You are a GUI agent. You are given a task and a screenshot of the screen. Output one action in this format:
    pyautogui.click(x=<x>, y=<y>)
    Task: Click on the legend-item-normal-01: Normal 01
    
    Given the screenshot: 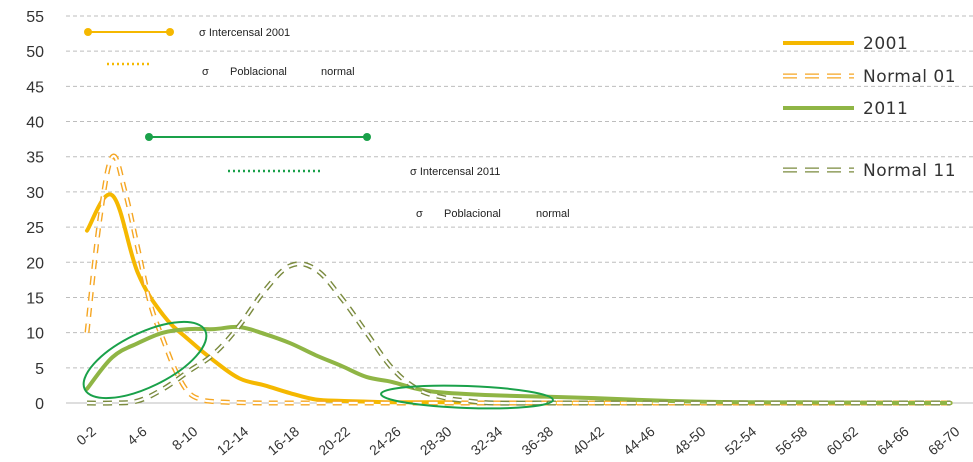 What is the action you would take?
    pyautogui.click(x=869, y=77)
    